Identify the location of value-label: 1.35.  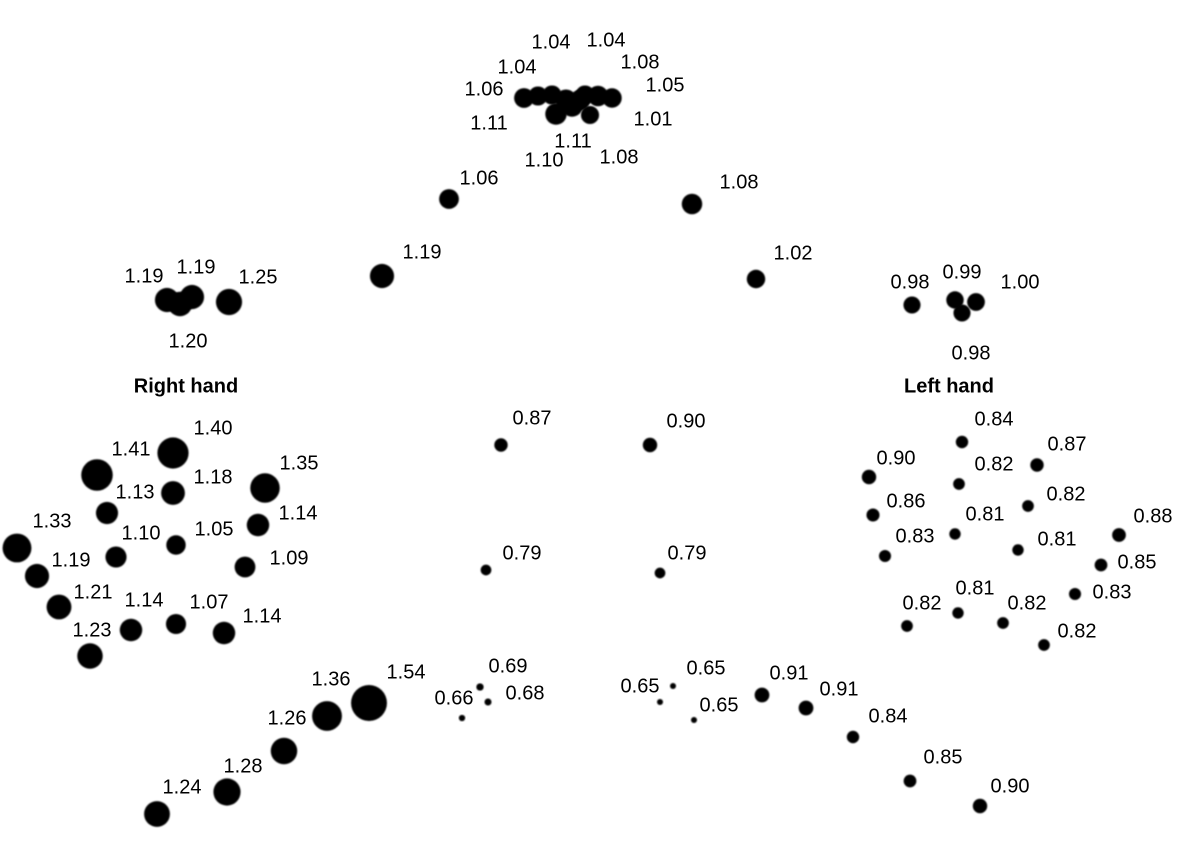
(299, 463).